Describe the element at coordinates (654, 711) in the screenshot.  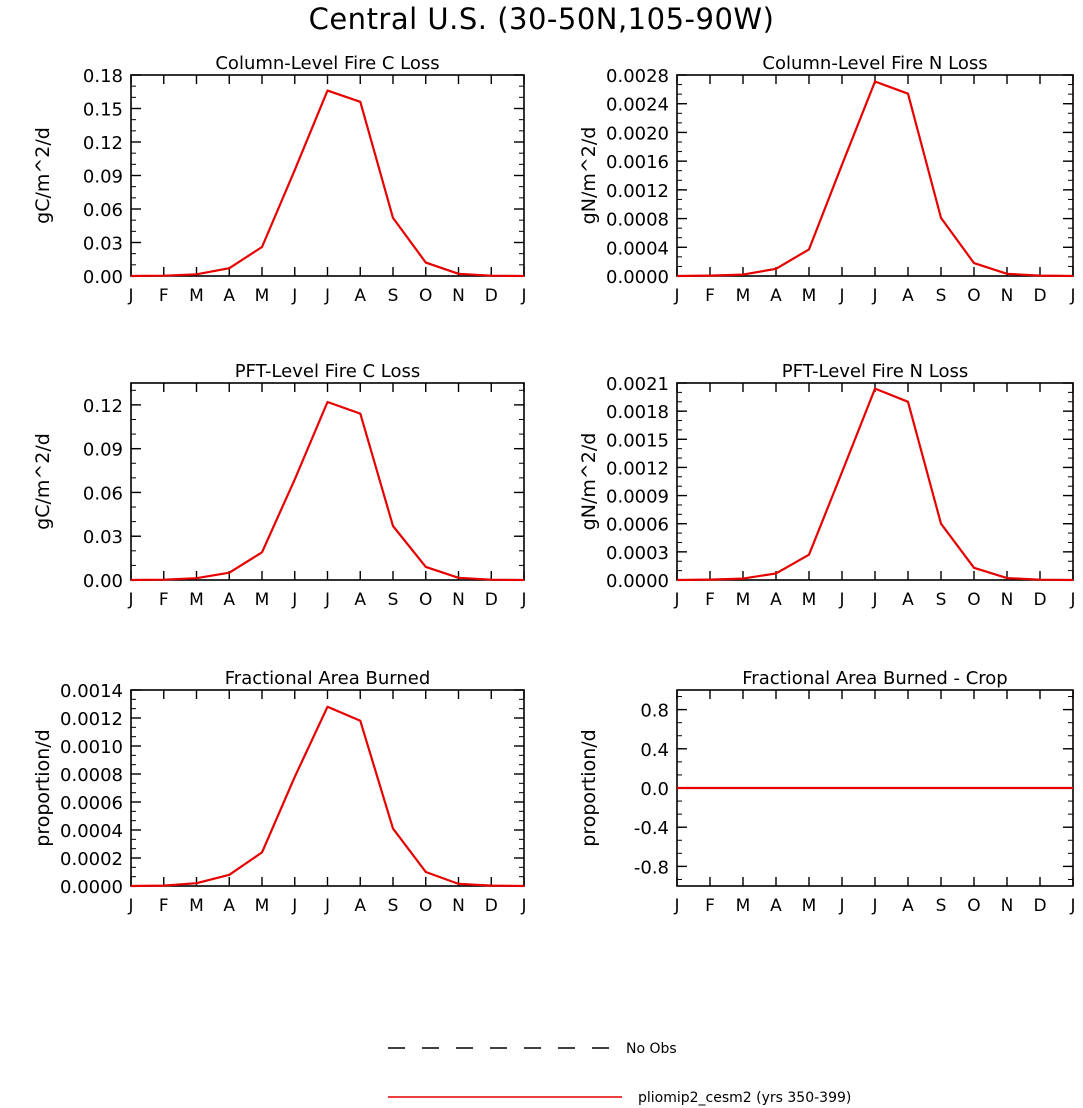
I see `y-tick-label: 0.8` at that location.